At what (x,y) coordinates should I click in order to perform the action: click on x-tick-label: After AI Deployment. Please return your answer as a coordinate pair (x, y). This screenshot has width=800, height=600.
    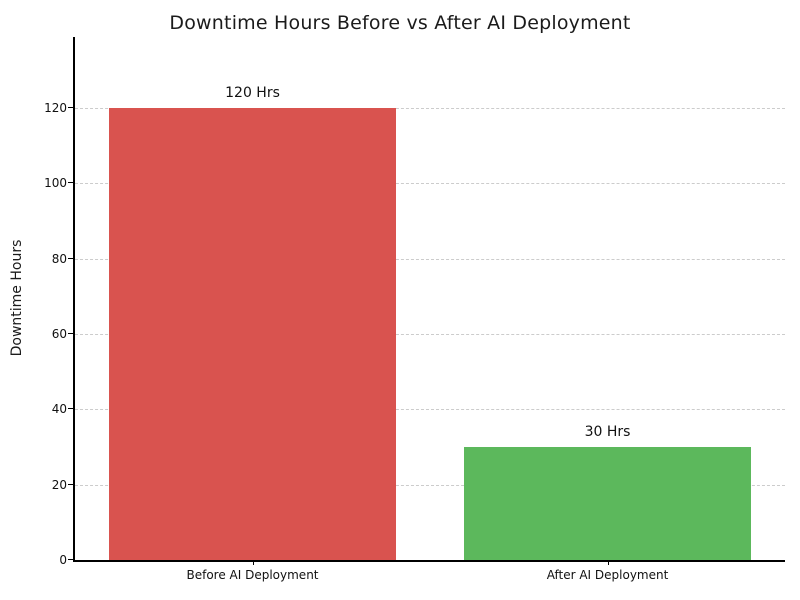
    Looking at the image, I should click on (607, 575).